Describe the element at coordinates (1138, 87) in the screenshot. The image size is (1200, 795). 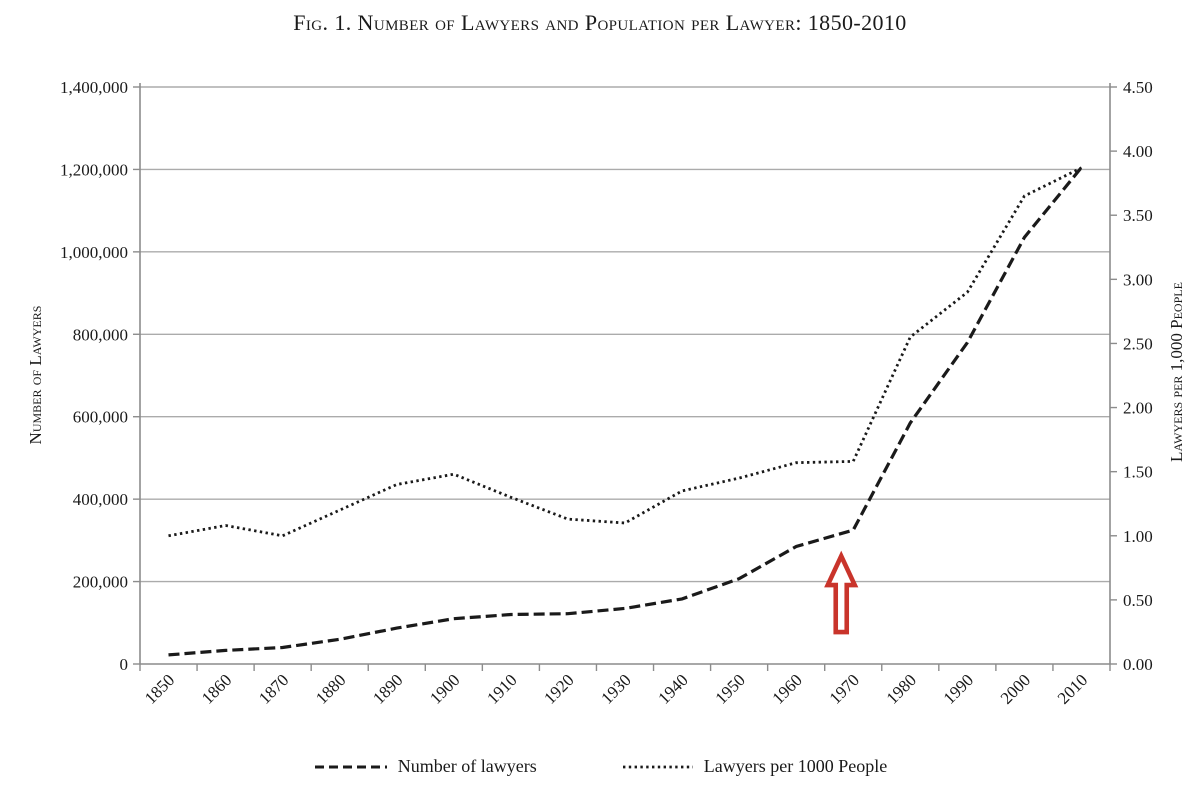
I see `y-axis-right-tick-label: 4.50` at that location.